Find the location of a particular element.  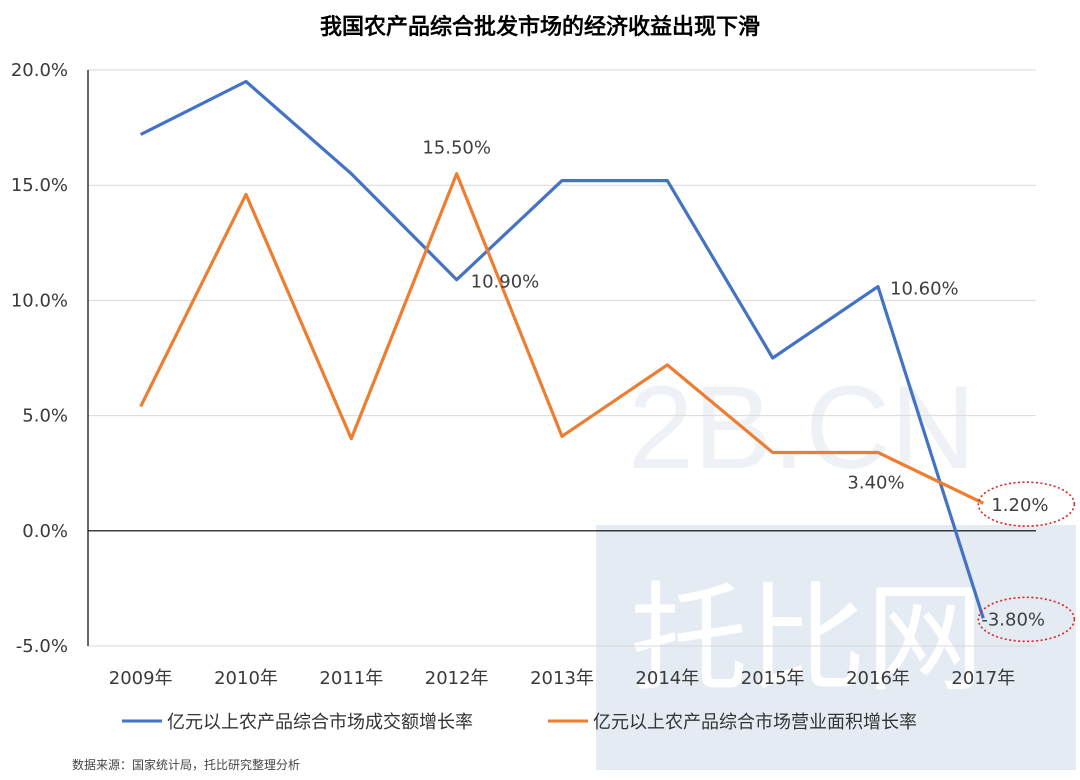

watermark-block is located at coordinates (836, 647).